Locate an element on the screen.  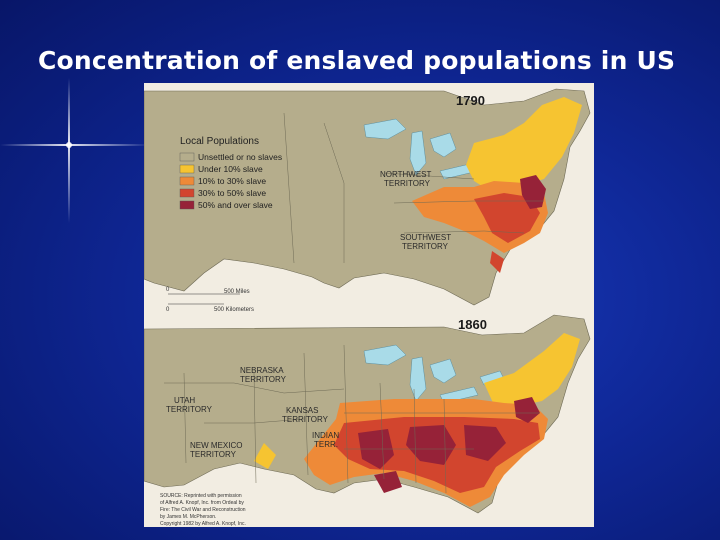
territory-label: KANSAS is located at coordinates (302, 410).